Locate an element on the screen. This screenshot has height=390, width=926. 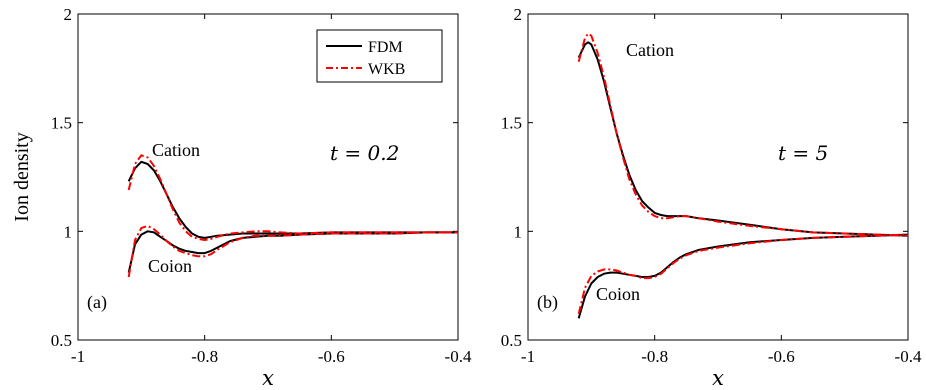
panel-a-time-label: t = 0.2 is located at coordinates (364, 153).